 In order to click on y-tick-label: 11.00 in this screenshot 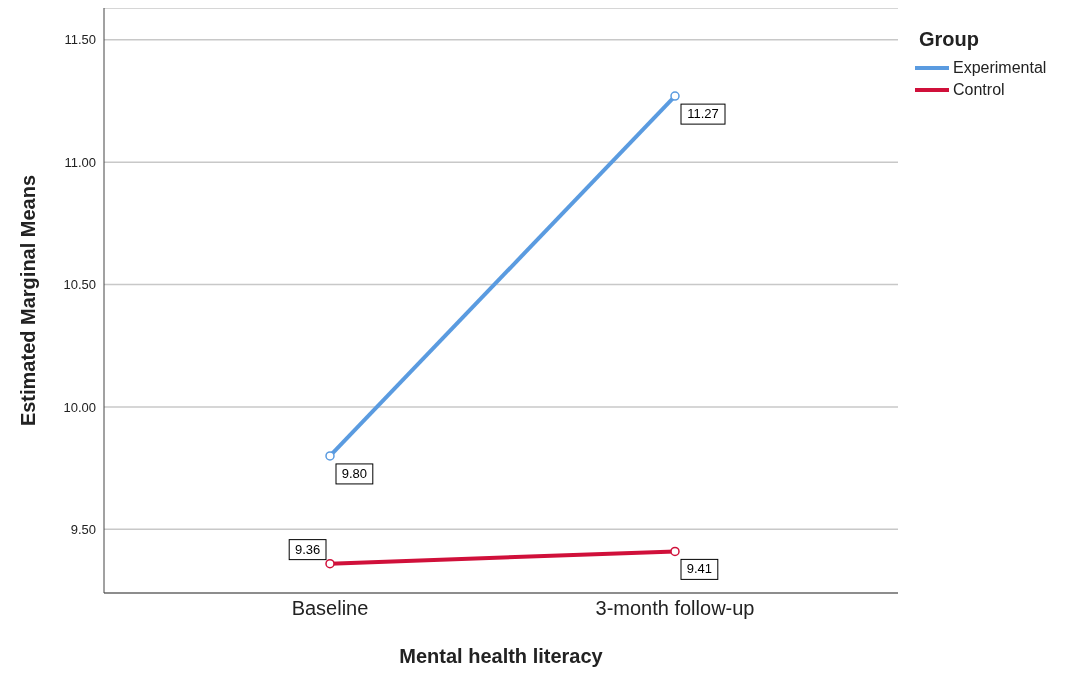, I will do `click(80, 162)`.